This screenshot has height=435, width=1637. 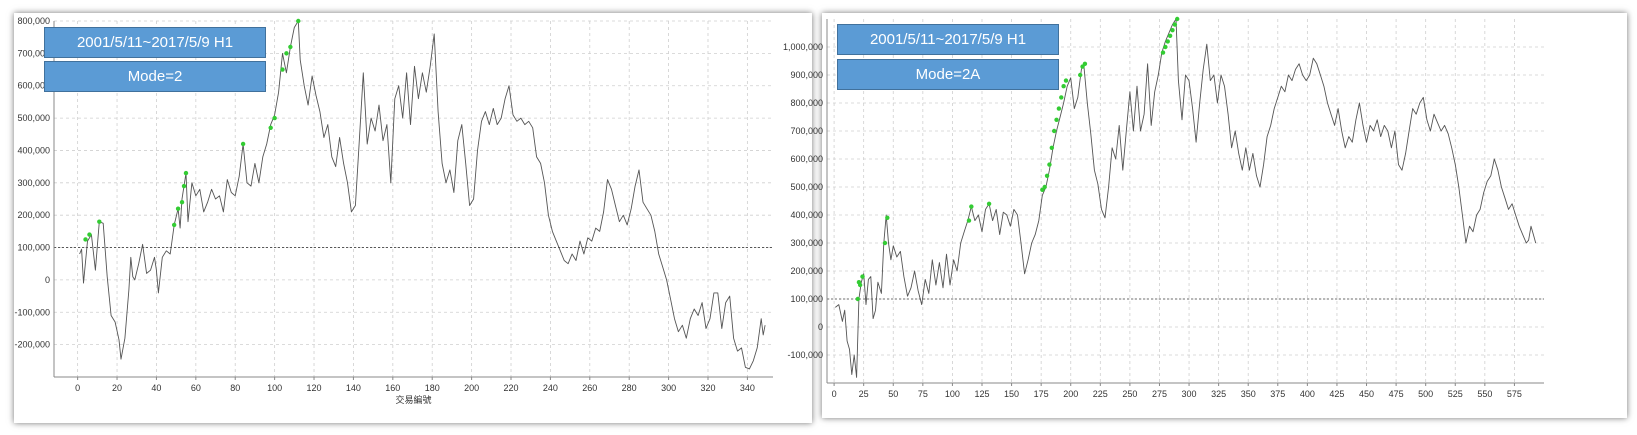 What do you see at coordinates (392, 388) in the screenshot?
I see `x-tick-label: 160` at bounding box center [392, 388].